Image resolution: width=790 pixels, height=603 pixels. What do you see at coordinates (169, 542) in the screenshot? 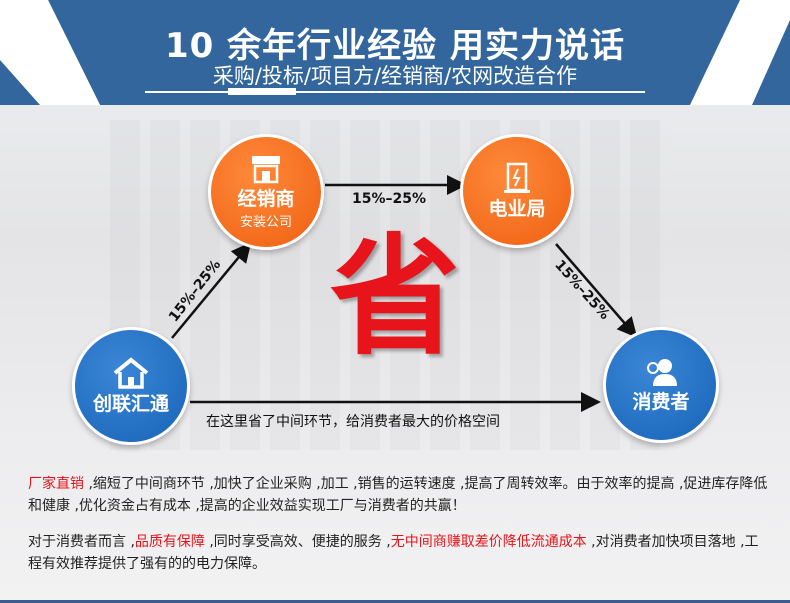
I see `highlight-text: 品质有保障` at bounding box center [169, 542].